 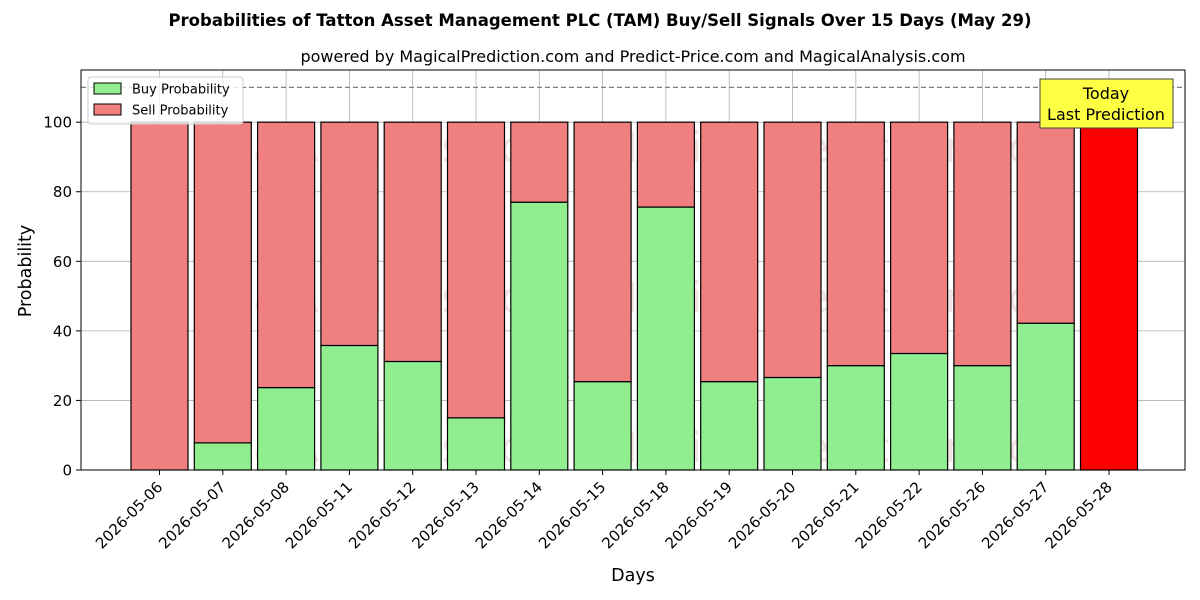 What do you see at coordinates (256, 515) in the screenshot?
I see `x-tick-label: 2026-05-08` at bounding box center [256, 515].